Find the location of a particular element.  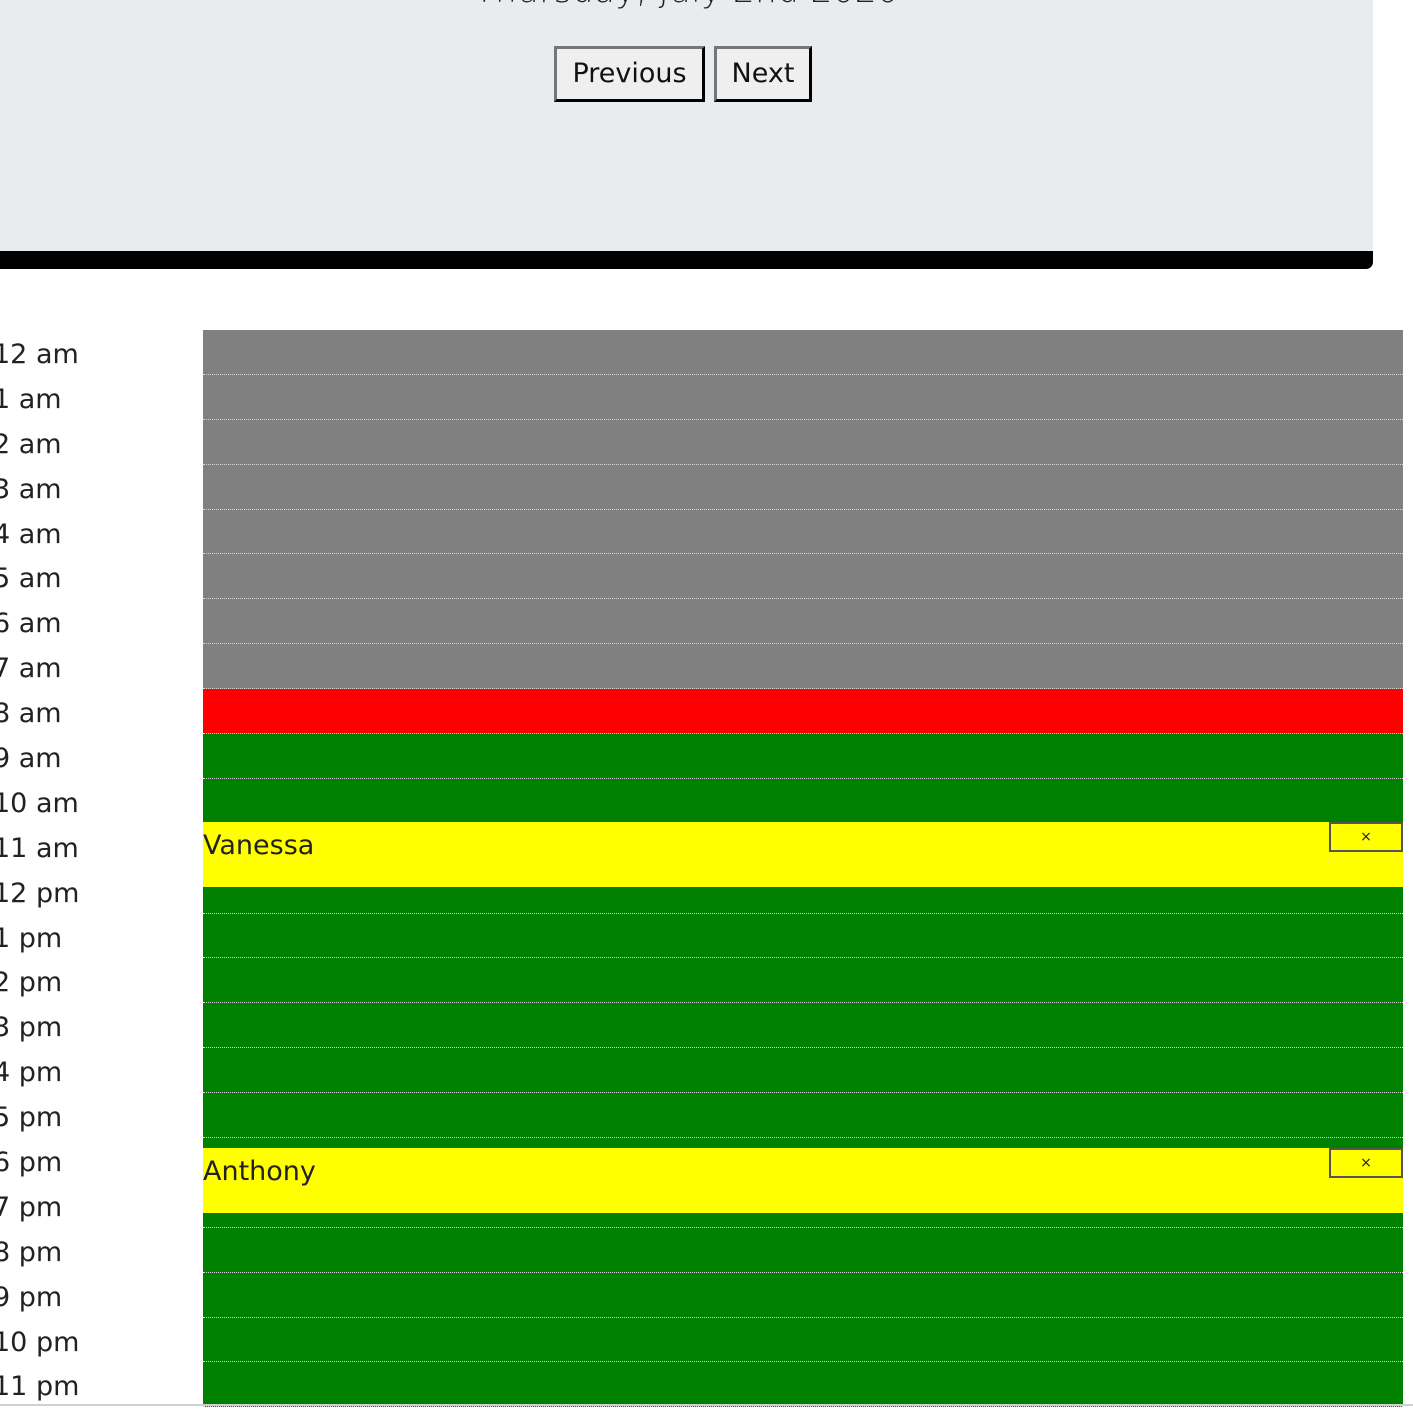

hour-label: 2 am is located at coordinates (31, 444).